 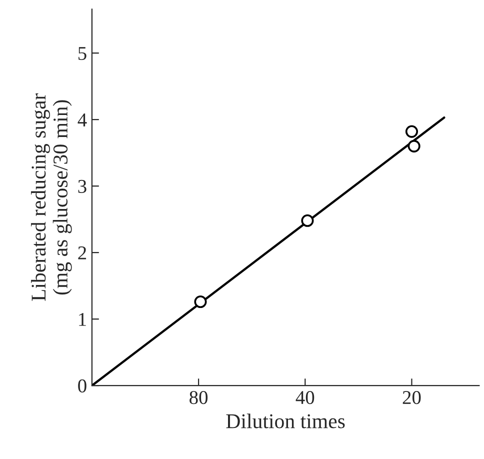 I want to click on y-tick-label: 4, so click(x=82, y=120).